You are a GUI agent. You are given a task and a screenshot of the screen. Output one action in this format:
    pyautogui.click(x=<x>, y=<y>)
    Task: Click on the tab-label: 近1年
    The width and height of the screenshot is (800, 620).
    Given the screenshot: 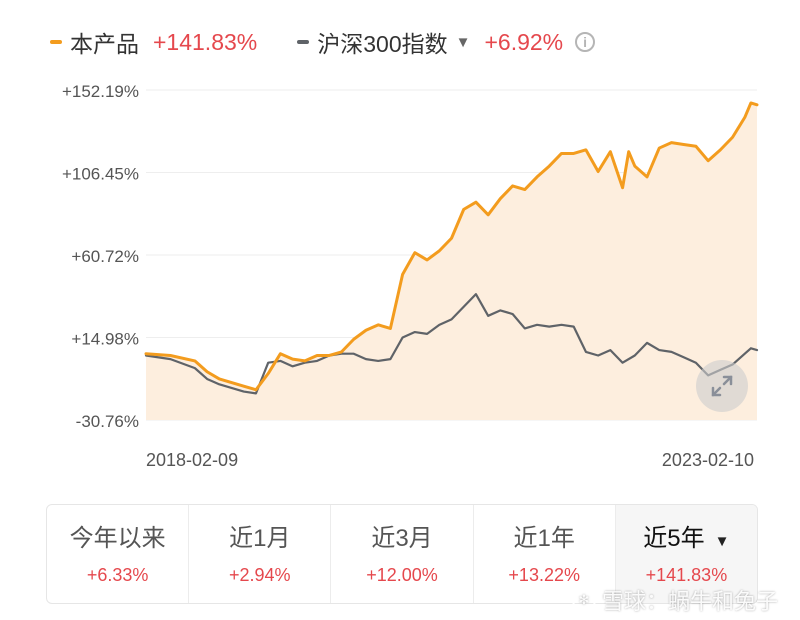 What is the action you would take?
    pyautogui.click(x=544, y=538)
    